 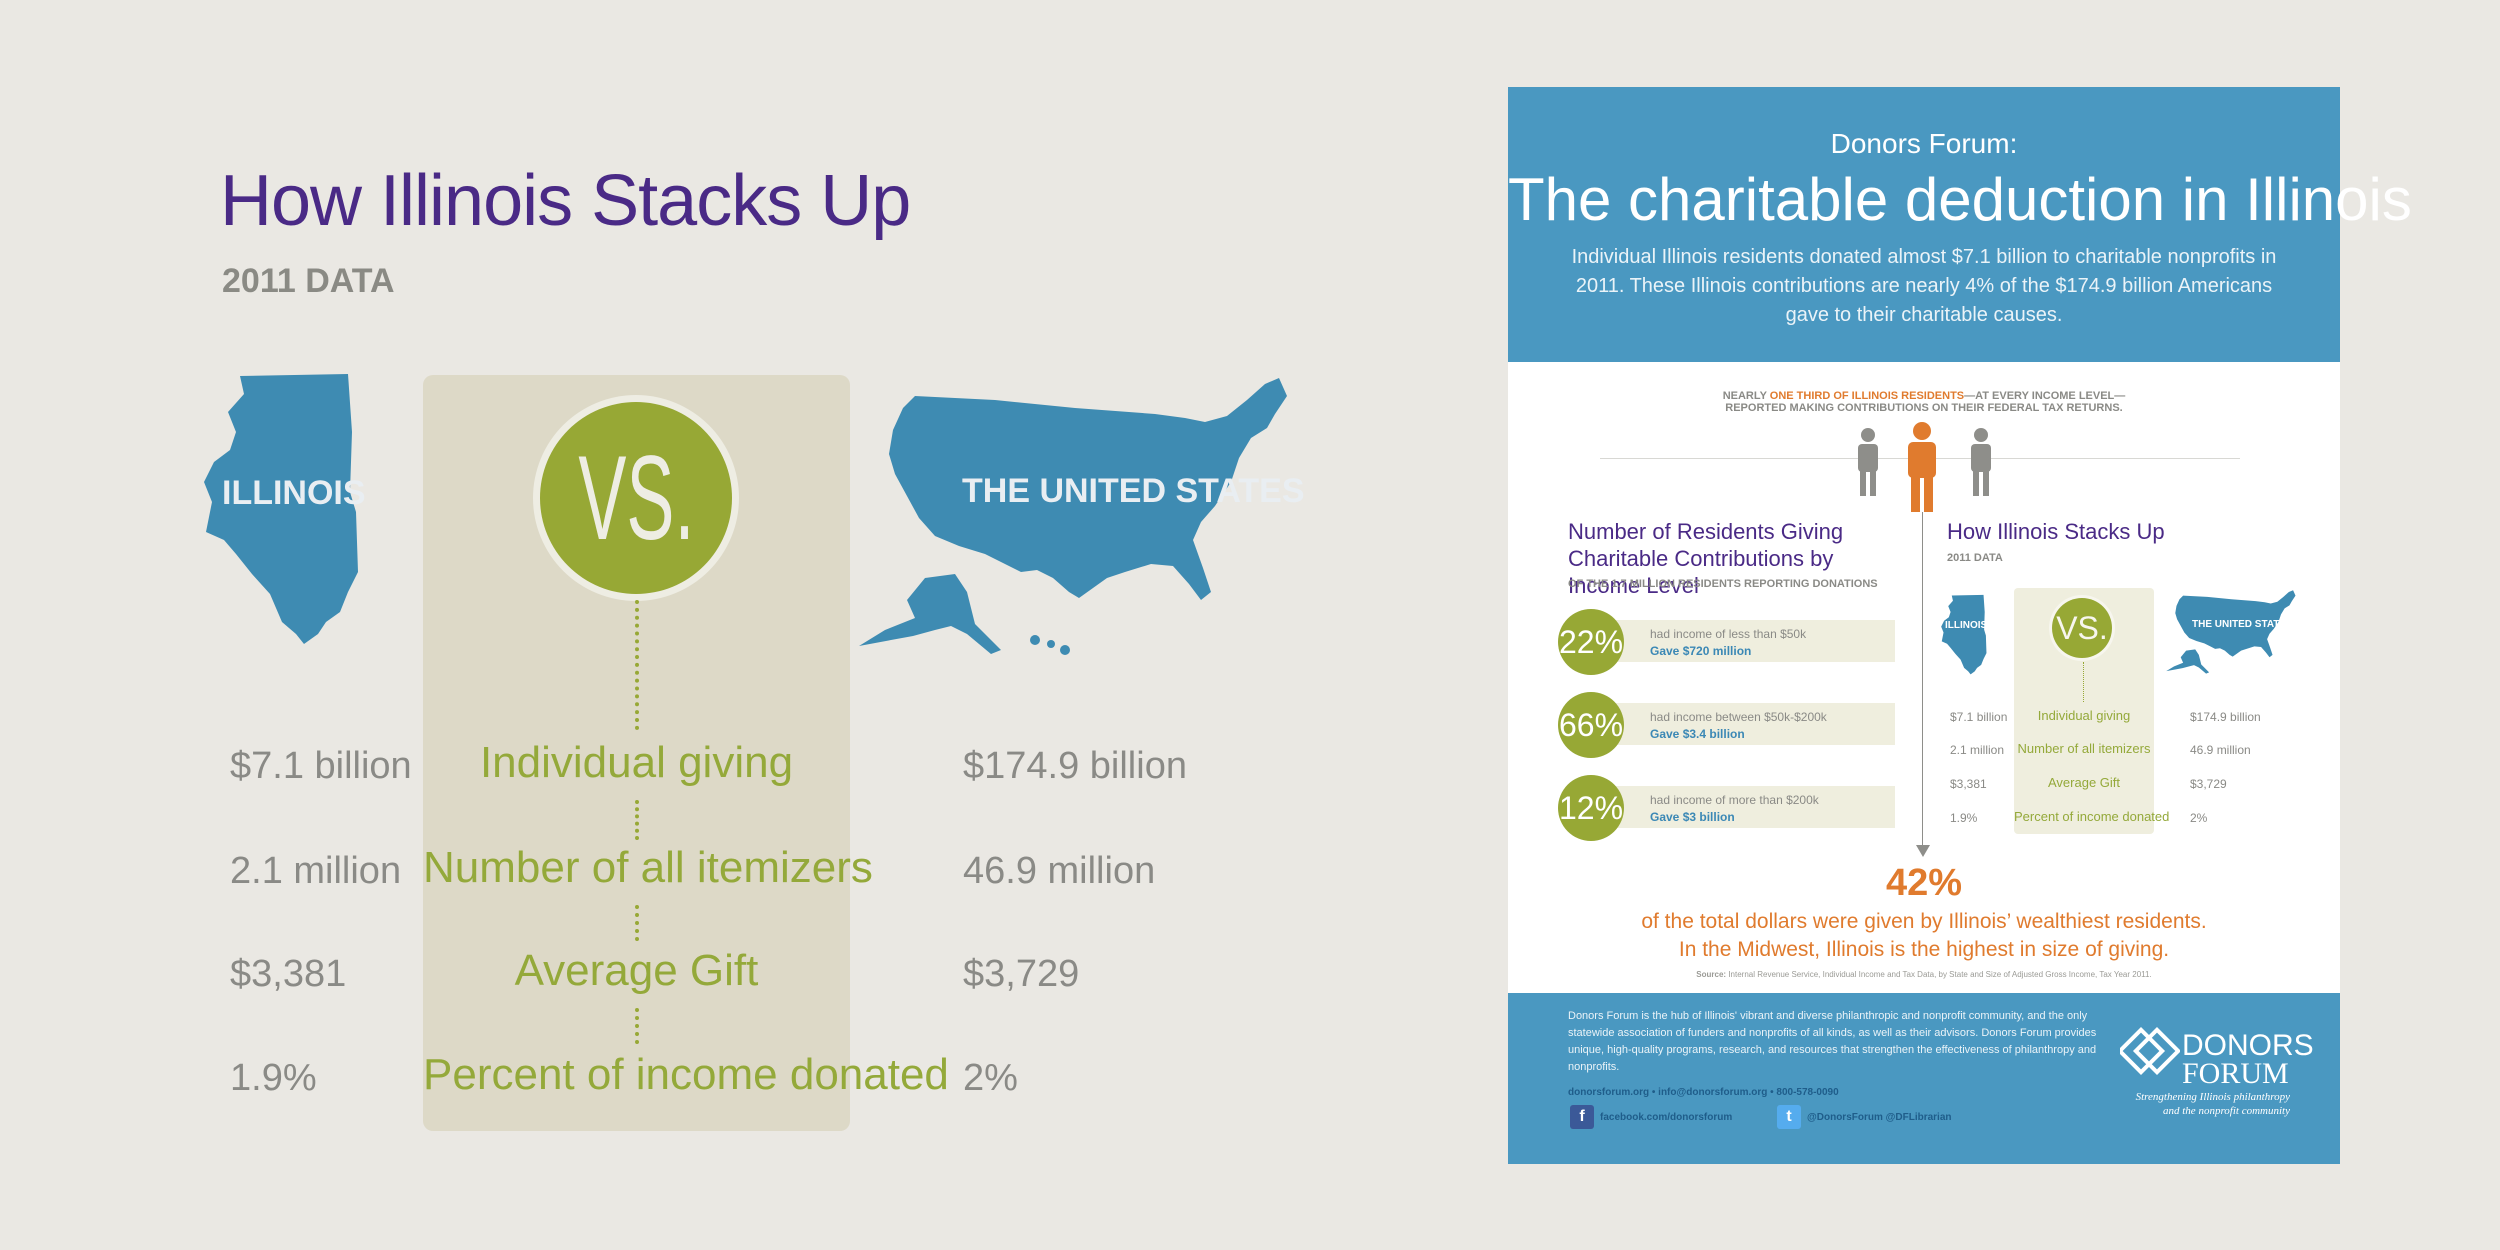 What do you see at coordinates (1738, 717) in the screenshot?
I see `income-desc: had income between $50k-$200k` at bounding box center [1738, 717].